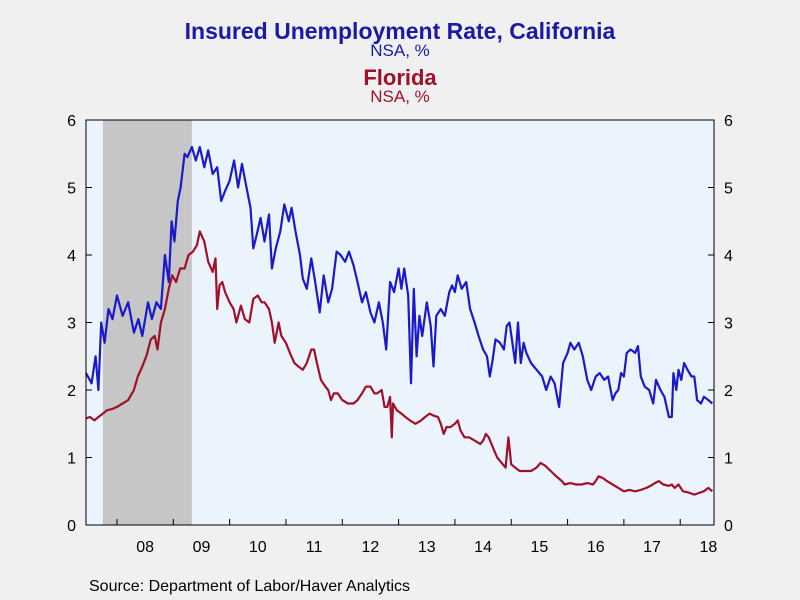 Image resolution: width=800 pixels, height=600 pixels. Describe the element at coordinates (728, 121) in the screenshot. I see `y-tick-label-right: 6` at that location.